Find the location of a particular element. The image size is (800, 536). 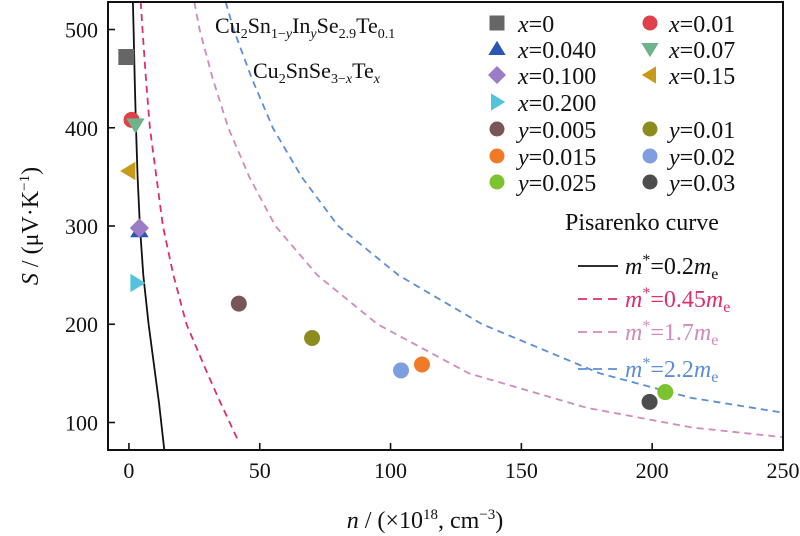

x-tick-label: 200 is located at coordinates (652, 470).